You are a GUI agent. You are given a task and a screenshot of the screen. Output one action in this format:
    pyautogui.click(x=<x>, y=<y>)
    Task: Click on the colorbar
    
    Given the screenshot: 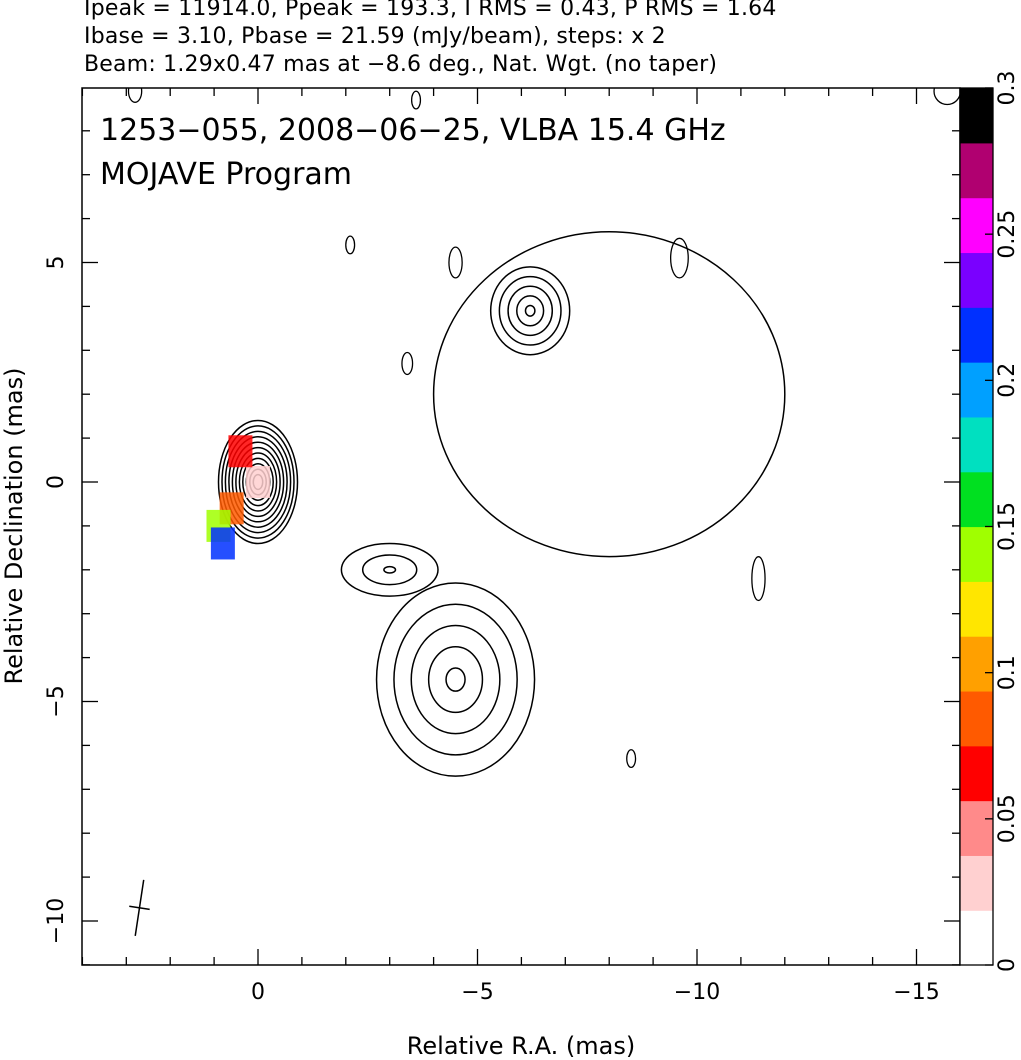 What is the action you would take?
    pyautogui.click(x=976, y=526)
    